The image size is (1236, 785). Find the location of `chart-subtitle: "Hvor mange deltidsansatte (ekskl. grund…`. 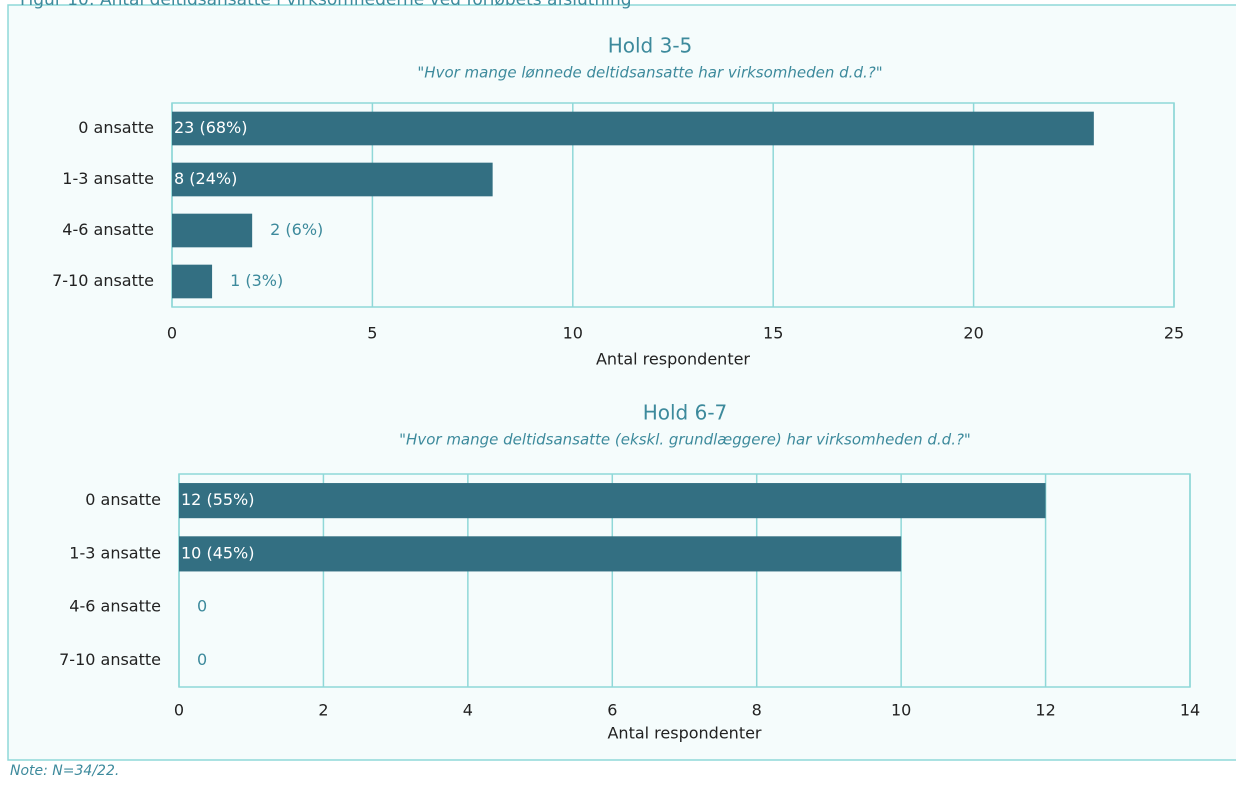

chart-subtitle: "Hvor mange deltidsansatte (ekskl. grund… is located at coordinates (685, 440).